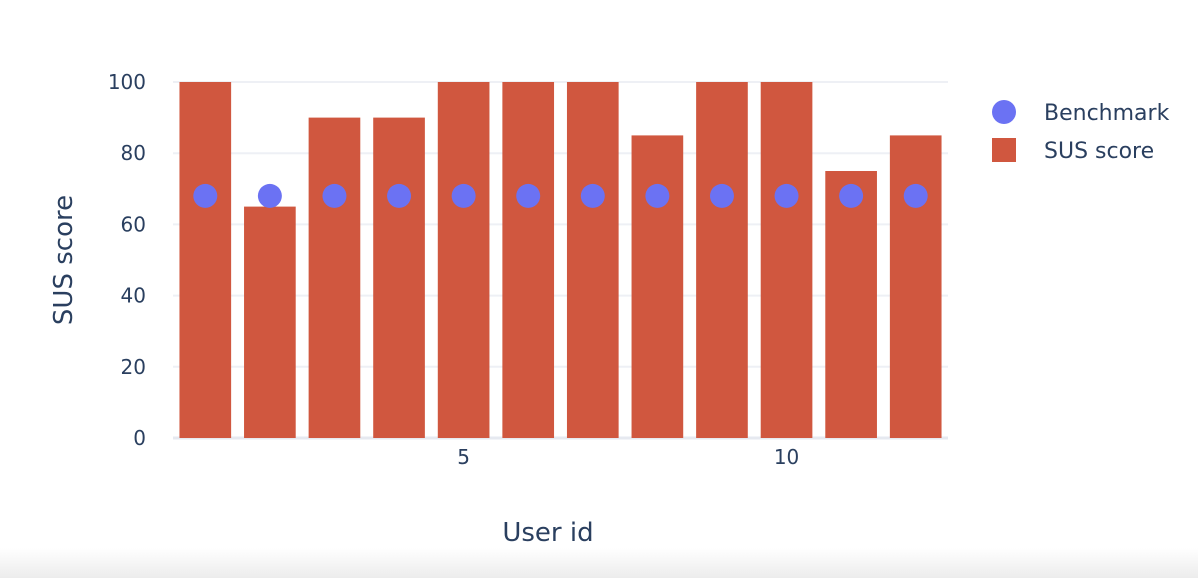 The width and height of the screenshot is (1198, 578). I want to click on y-tick-label: 100, so click(127, 82).